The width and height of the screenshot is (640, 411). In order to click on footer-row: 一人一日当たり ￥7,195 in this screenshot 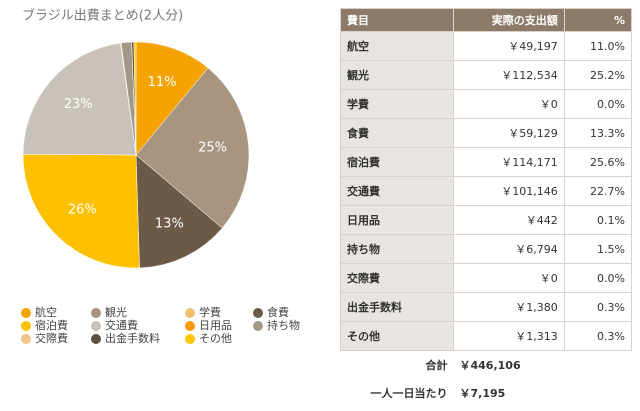, I will do `click(486, 393)`.